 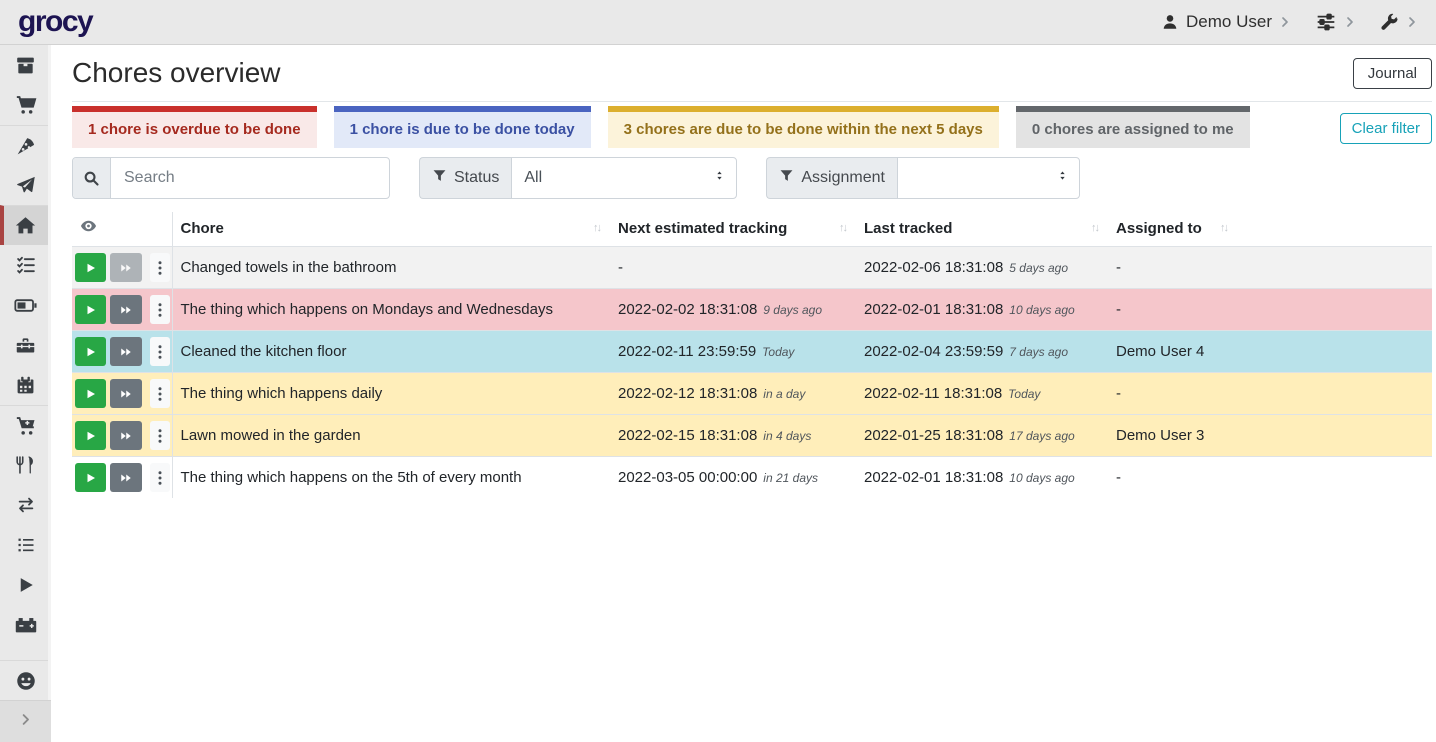 What do you see at coordinates (733, 393) in the screenshot?
I see `next-tracking-cell: 2022-02-12 18:31:08 in a day` at bounding box center [733, 393].